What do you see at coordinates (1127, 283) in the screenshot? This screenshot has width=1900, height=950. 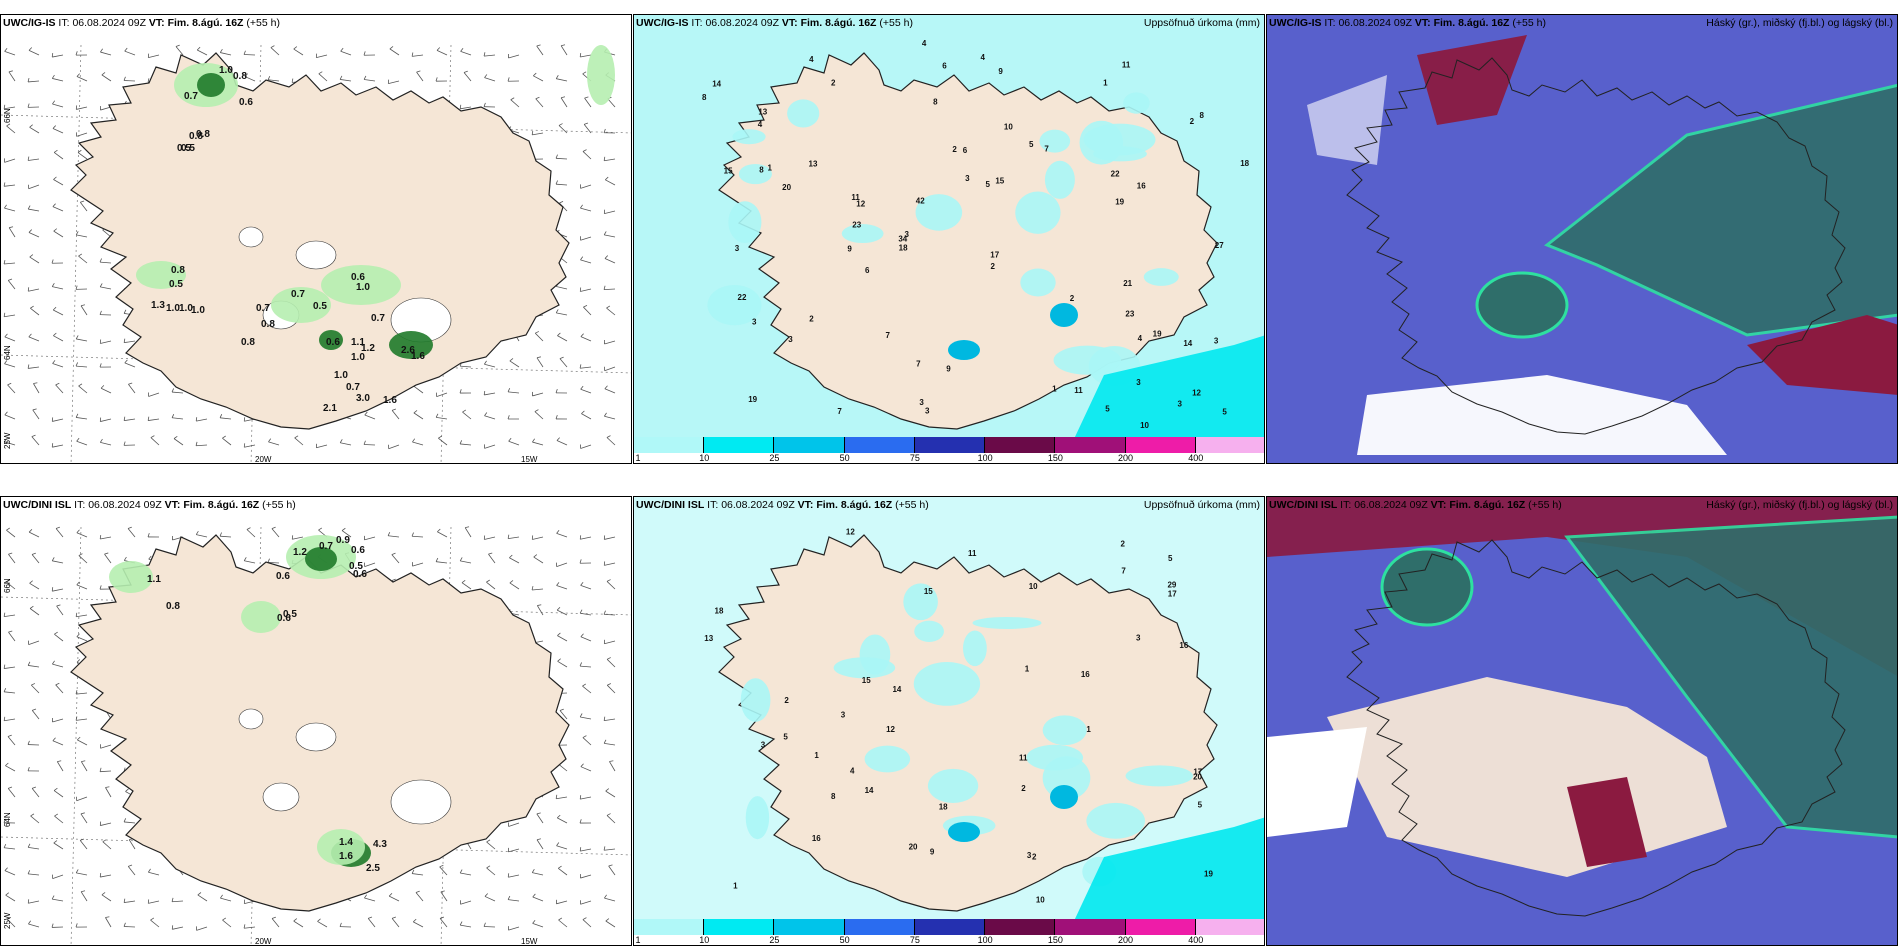 I see `value-label: 21` at bounding box center [1127, 283].